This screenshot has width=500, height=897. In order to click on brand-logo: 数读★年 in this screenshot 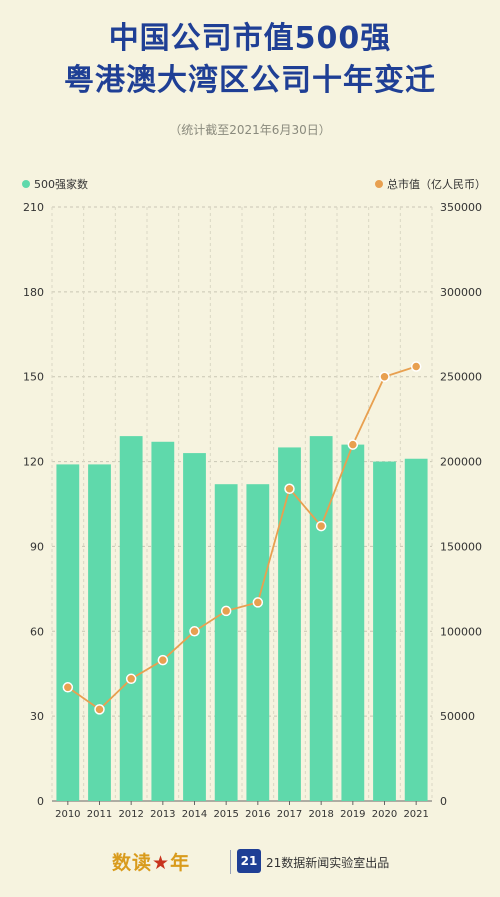, I will do `click(151, 861)`.